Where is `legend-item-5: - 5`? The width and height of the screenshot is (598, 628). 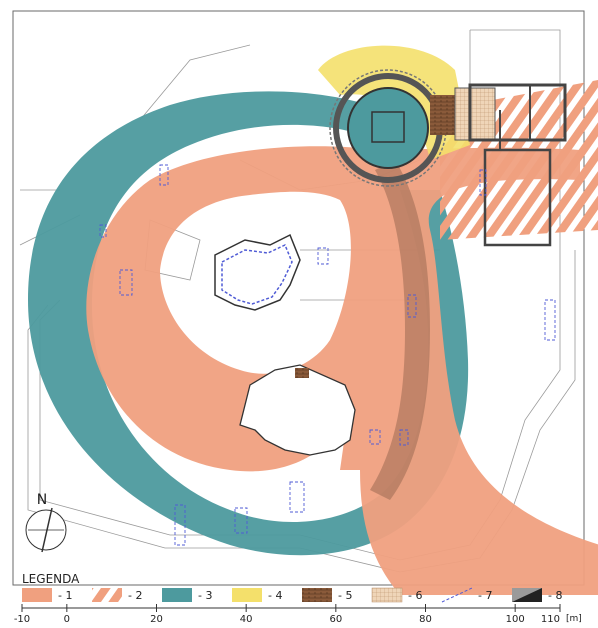
legend-item-5: - 5 is located at coordinates (327, 595).